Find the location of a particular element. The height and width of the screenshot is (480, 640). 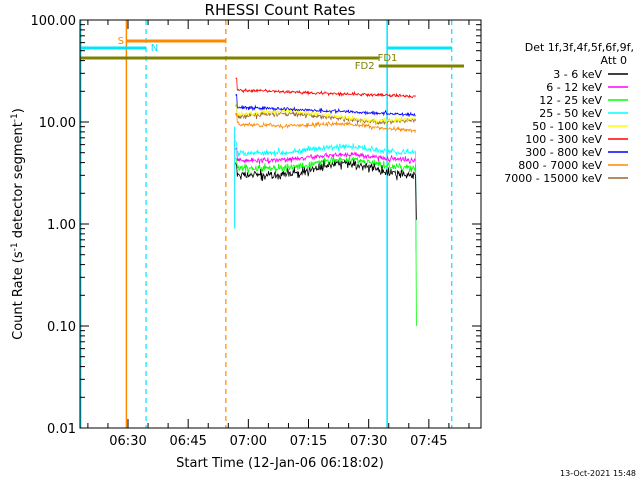

legend-entry-label: 100 - 300 keV is located at coordinates (563, 139).